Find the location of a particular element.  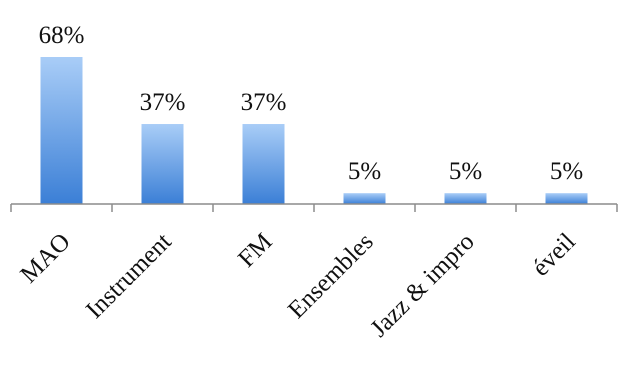

x-tick-label: éveil is located at coordinates (553, 254).